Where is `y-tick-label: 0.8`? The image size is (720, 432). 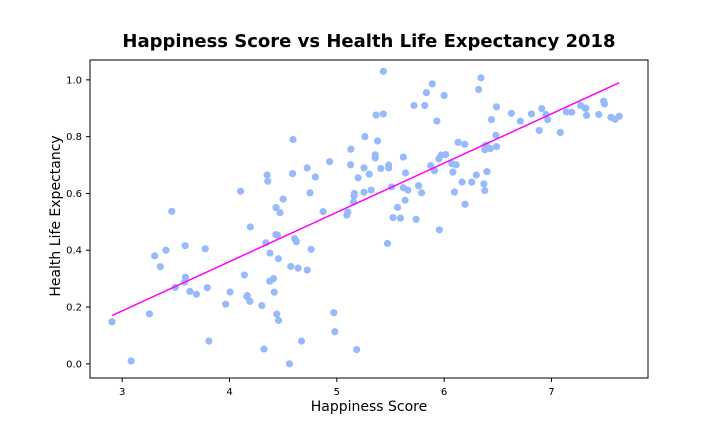
y-tick-label: 0.8 is located at coordinates (74, 137).